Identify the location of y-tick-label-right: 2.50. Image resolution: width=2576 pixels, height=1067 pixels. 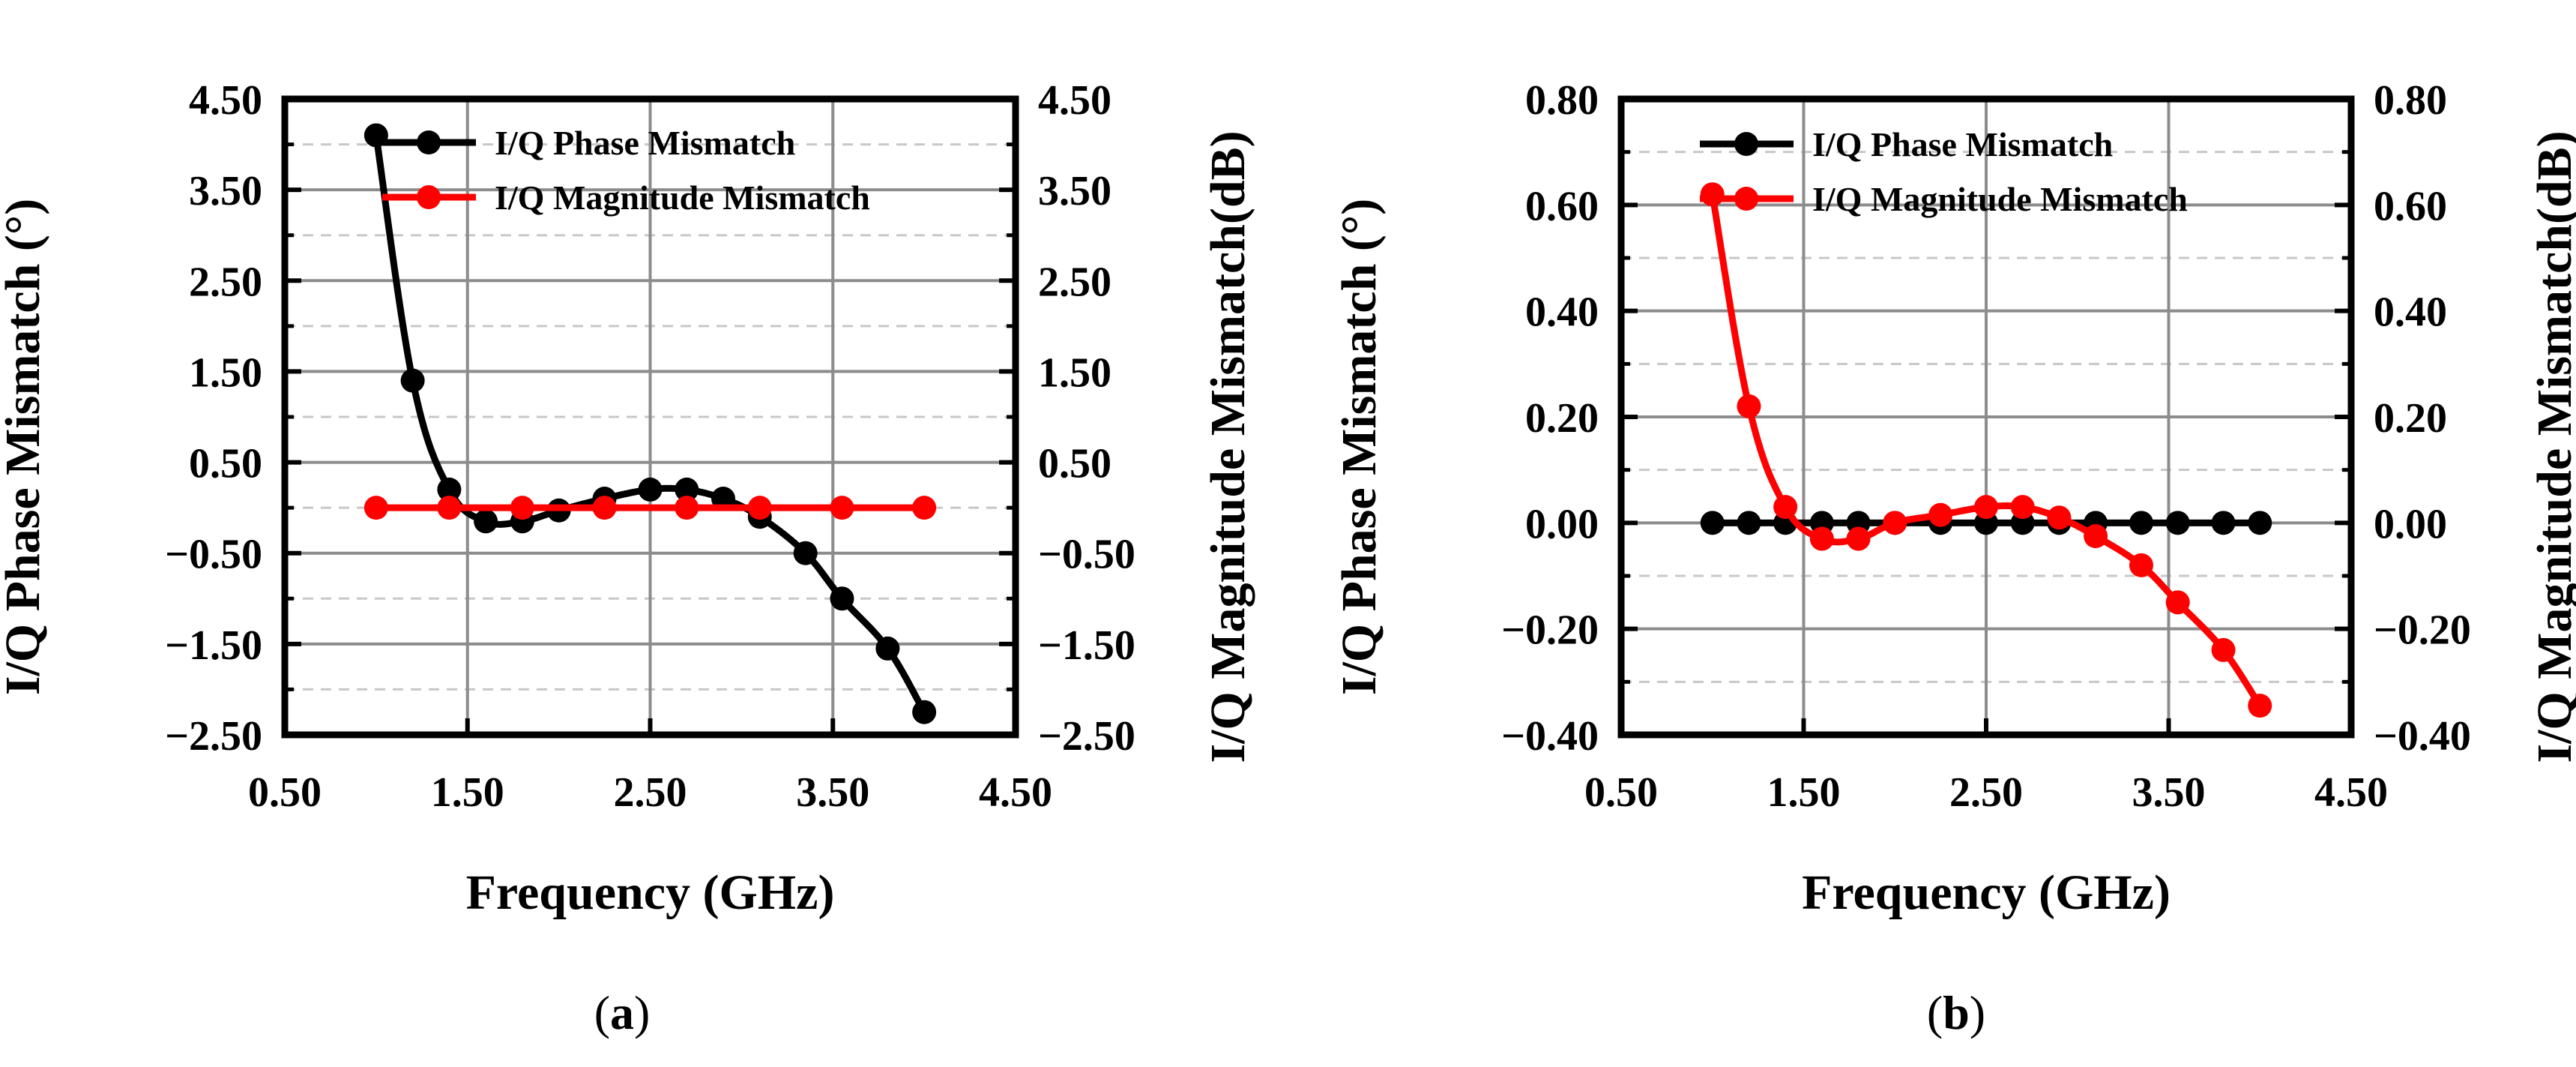
(1074, 282).